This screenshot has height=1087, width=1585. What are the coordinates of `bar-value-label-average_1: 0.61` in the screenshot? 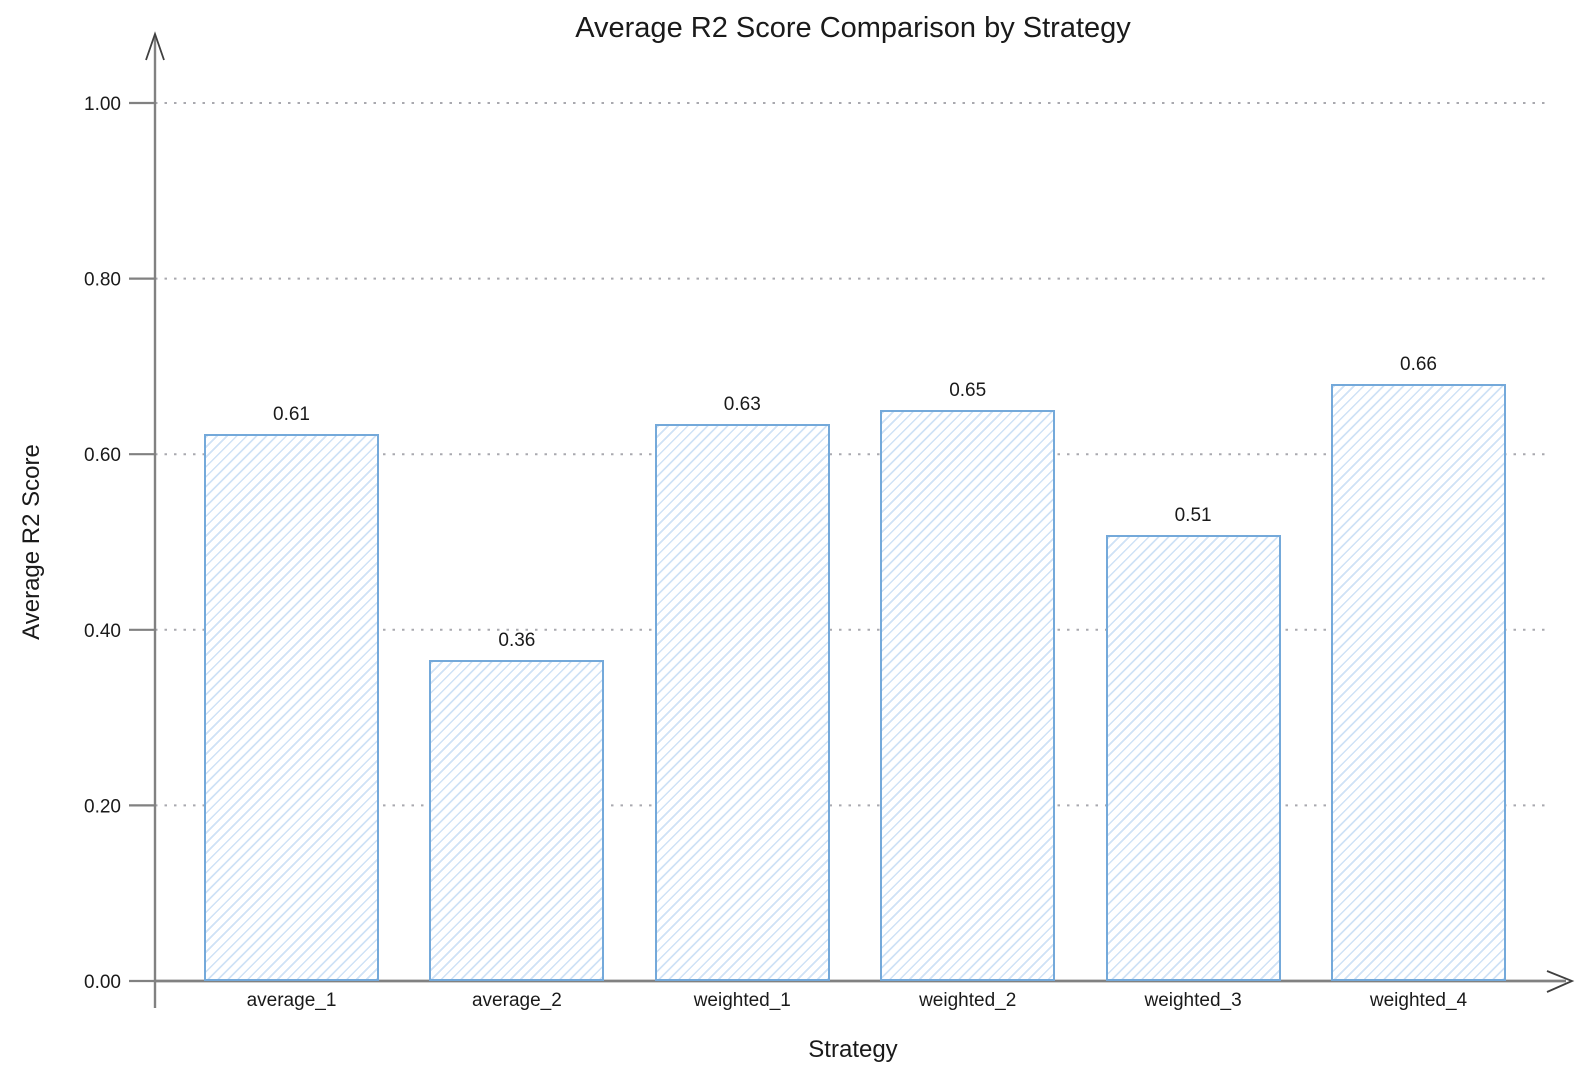 It's located at (291, 415).